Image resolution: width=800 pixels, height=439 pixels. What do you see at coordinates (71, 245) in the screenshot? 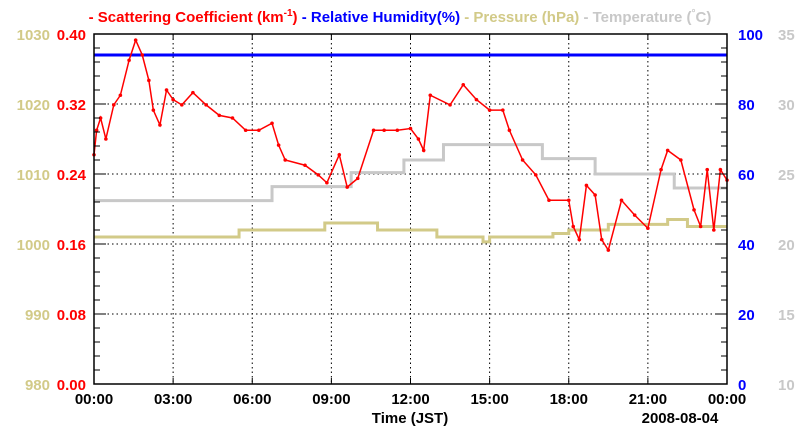
I see `scattering-tick-label: 0.16` at bounding box center [71, 245].